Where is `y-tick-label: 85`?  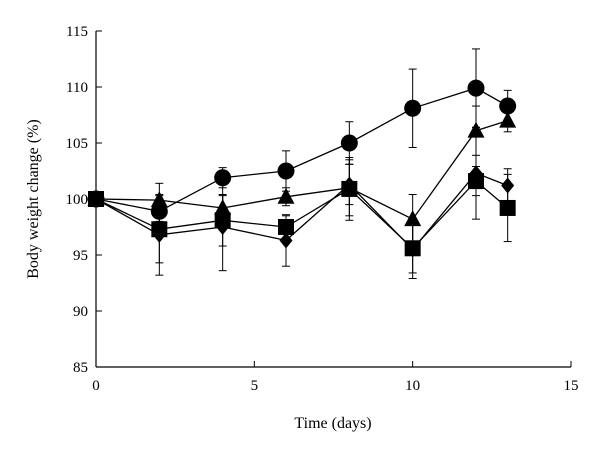
y-tick-label: 85 is located at coordinates (80, 368).